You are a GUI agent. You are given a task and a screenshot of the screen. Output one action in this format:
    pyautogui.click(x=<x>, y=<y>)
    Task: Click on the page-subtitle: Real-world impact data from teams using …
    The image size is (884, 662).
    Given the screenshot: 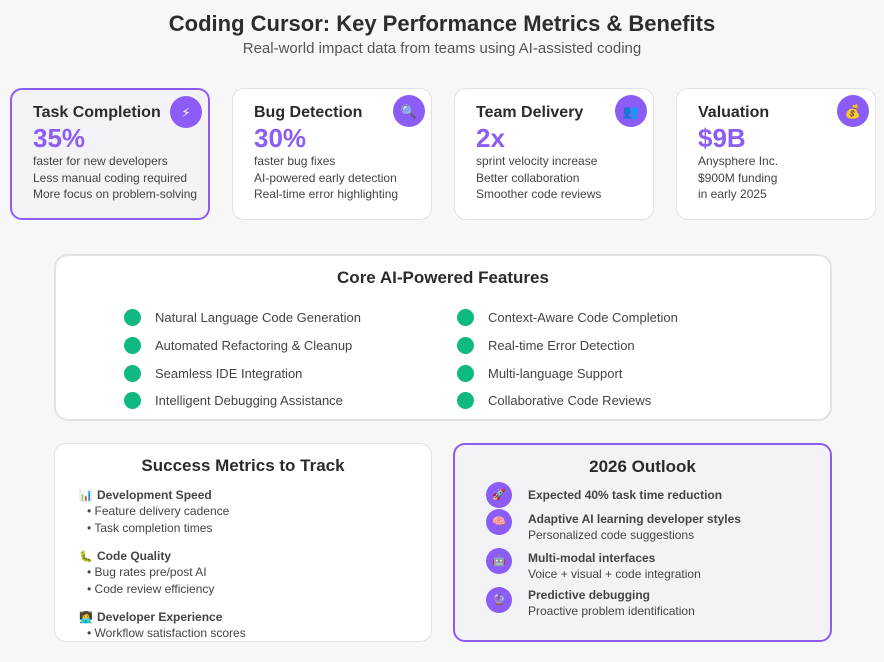 What is the action you would take?
    pyautogui.click(x=442, y=48)
    